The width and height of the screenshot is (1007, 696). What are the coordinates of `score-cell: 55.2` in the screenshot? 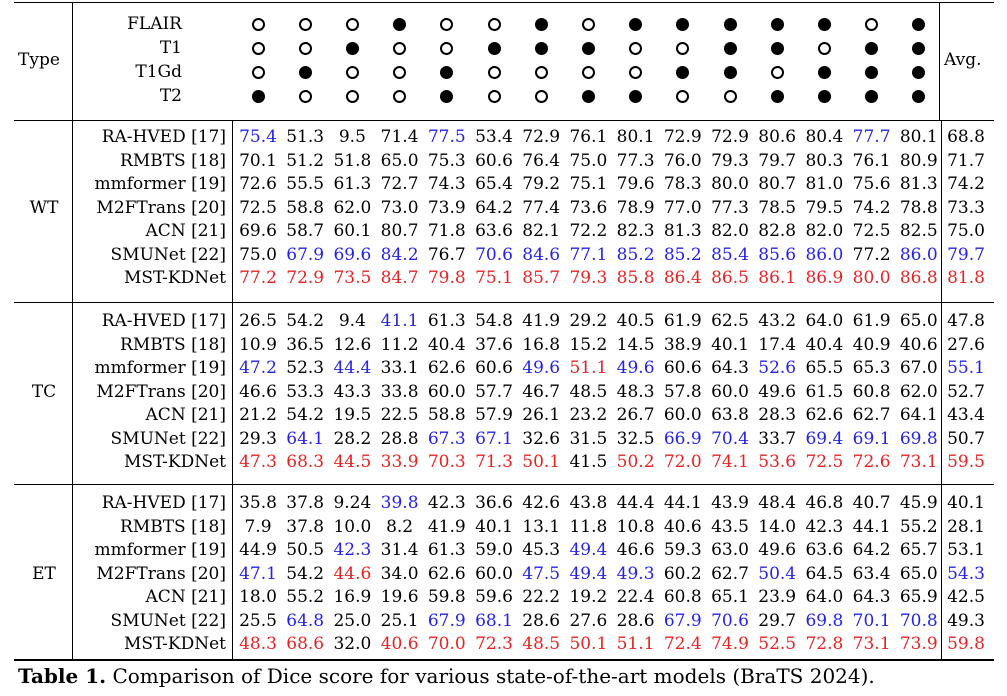 It's located at (918, 526).